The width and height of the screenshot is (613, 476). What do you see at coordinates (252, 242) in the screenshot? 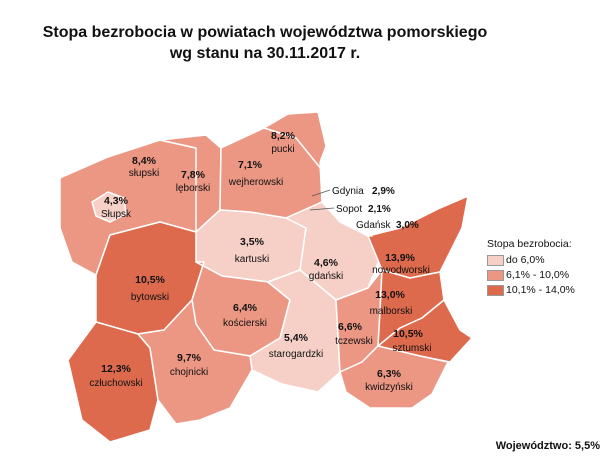
I see `value-kartuski: 3,5%` at bounding box center [252, 242].